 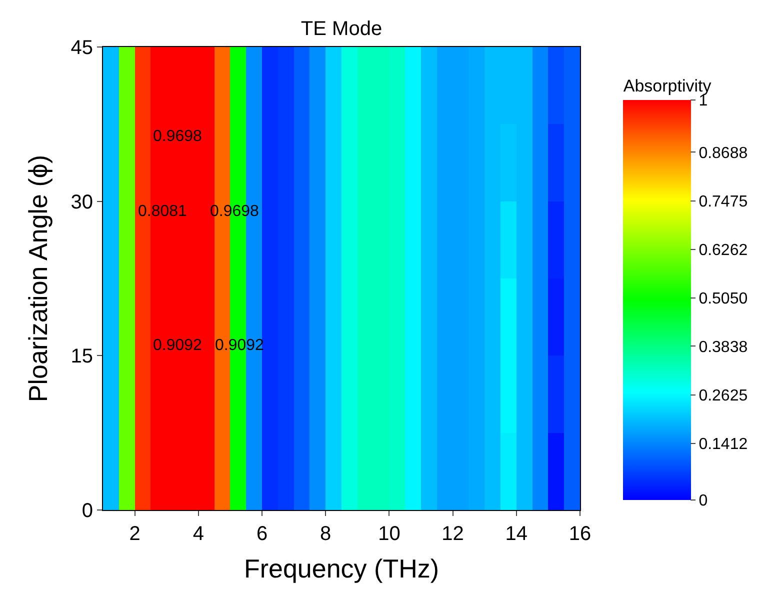 I want to click on annotation: 0.8081, so click(x=163, y=211).